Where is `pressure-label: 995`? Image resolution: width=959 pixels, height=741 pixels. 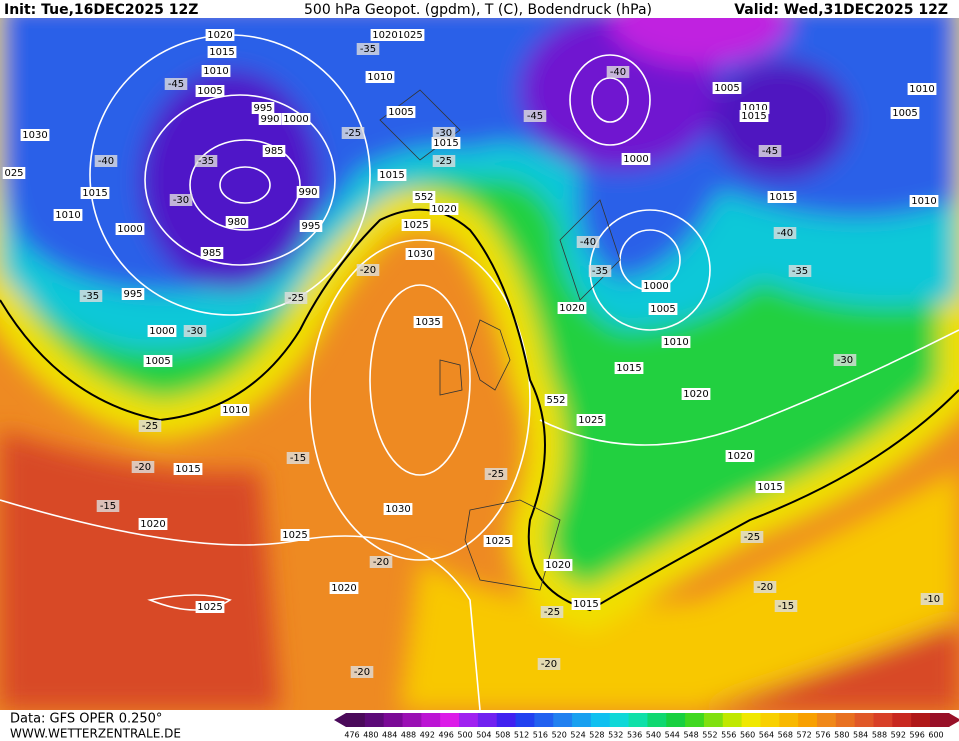 pressure-label: 995 is located at coordinates (262, 108).